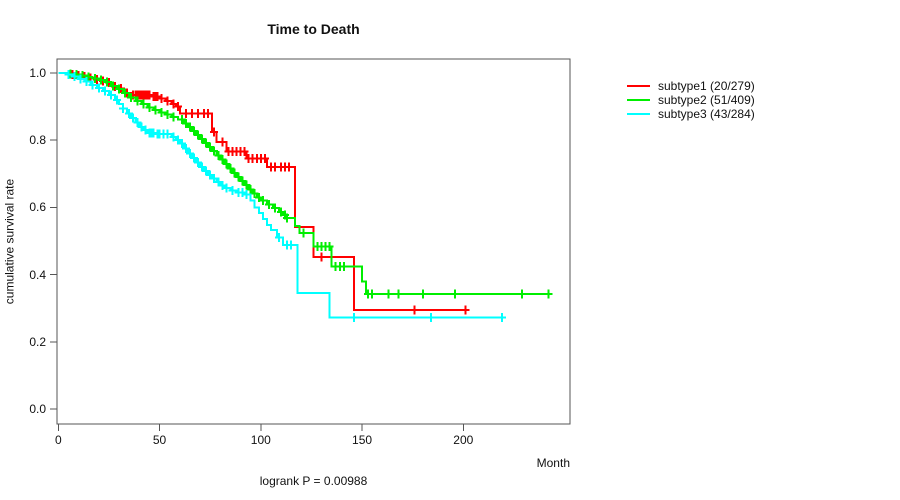 The image size is (900, 500). I want to click on x-axis-title: Month, so click(553, 463).